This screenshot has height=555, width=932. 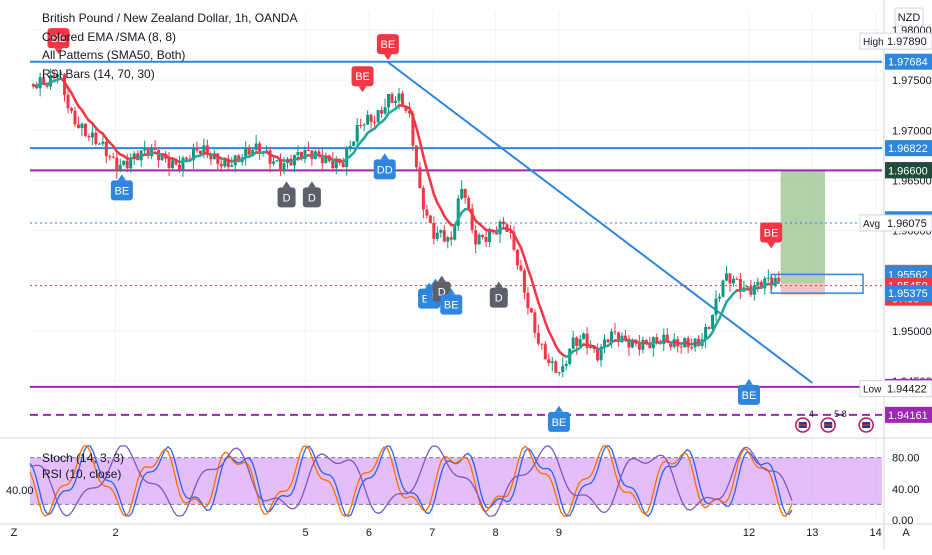 I want to click on indicator-label-ema: Colored EMA /SMA (8, 8), so click(x=169, y=37).